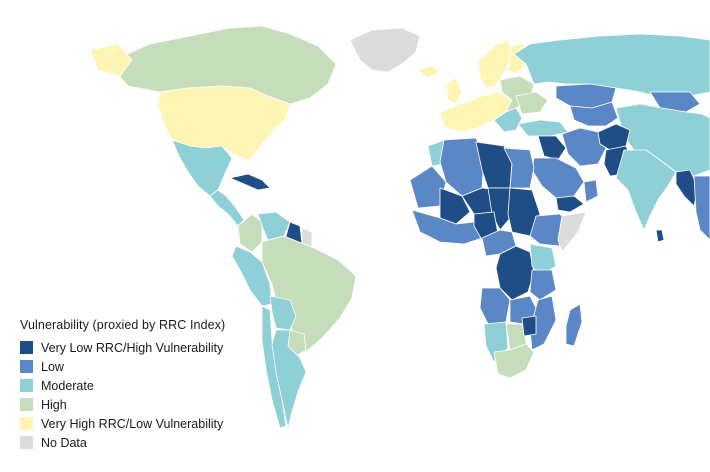 The image size is (710, 472). What do you see at coordinates (111, 60) in the screenshot?
I see `region-alaska` at bounding box center [111, 60].